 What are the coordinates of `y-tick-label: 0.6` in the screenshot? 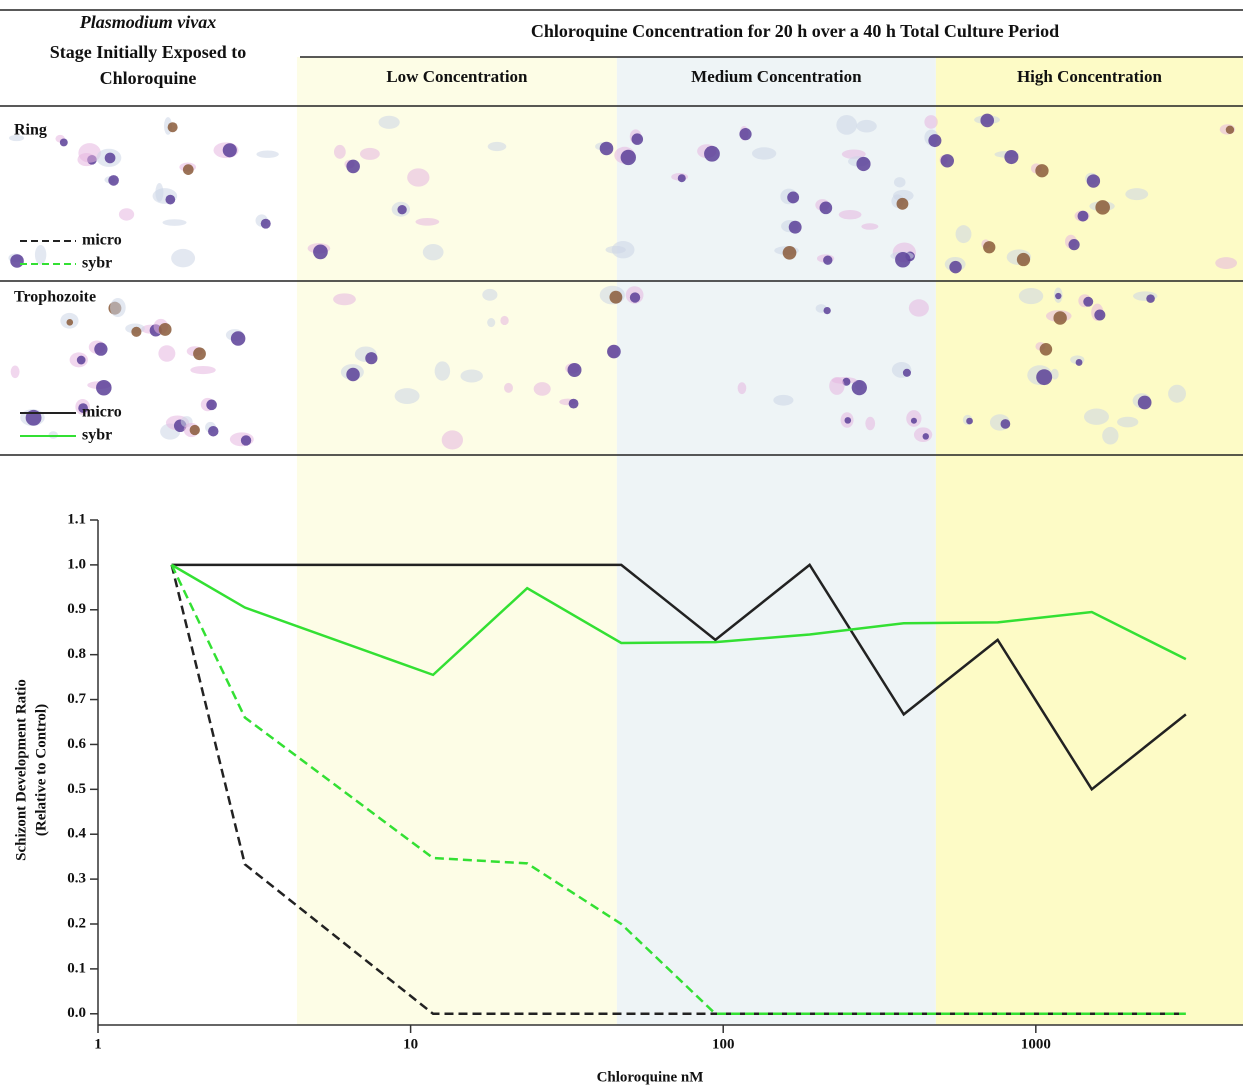 It's located at (76, 744).